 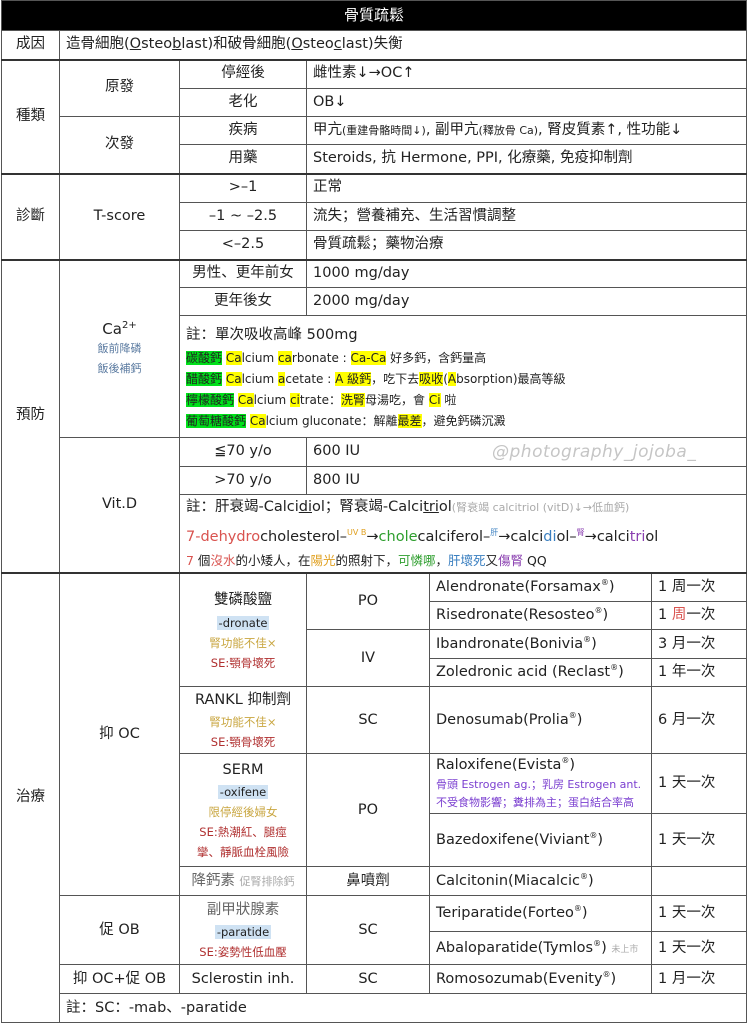 I want to click on class-suffix: -paratide, so click(x=243, y=932).